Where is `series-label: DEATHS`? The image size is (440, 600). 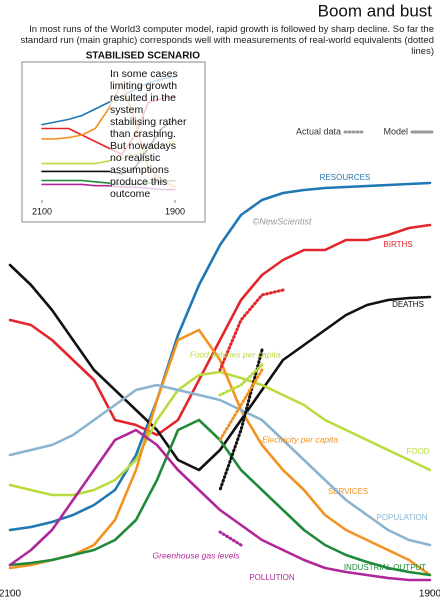
series-label: DEATHS is located at coordinates (408, 304).